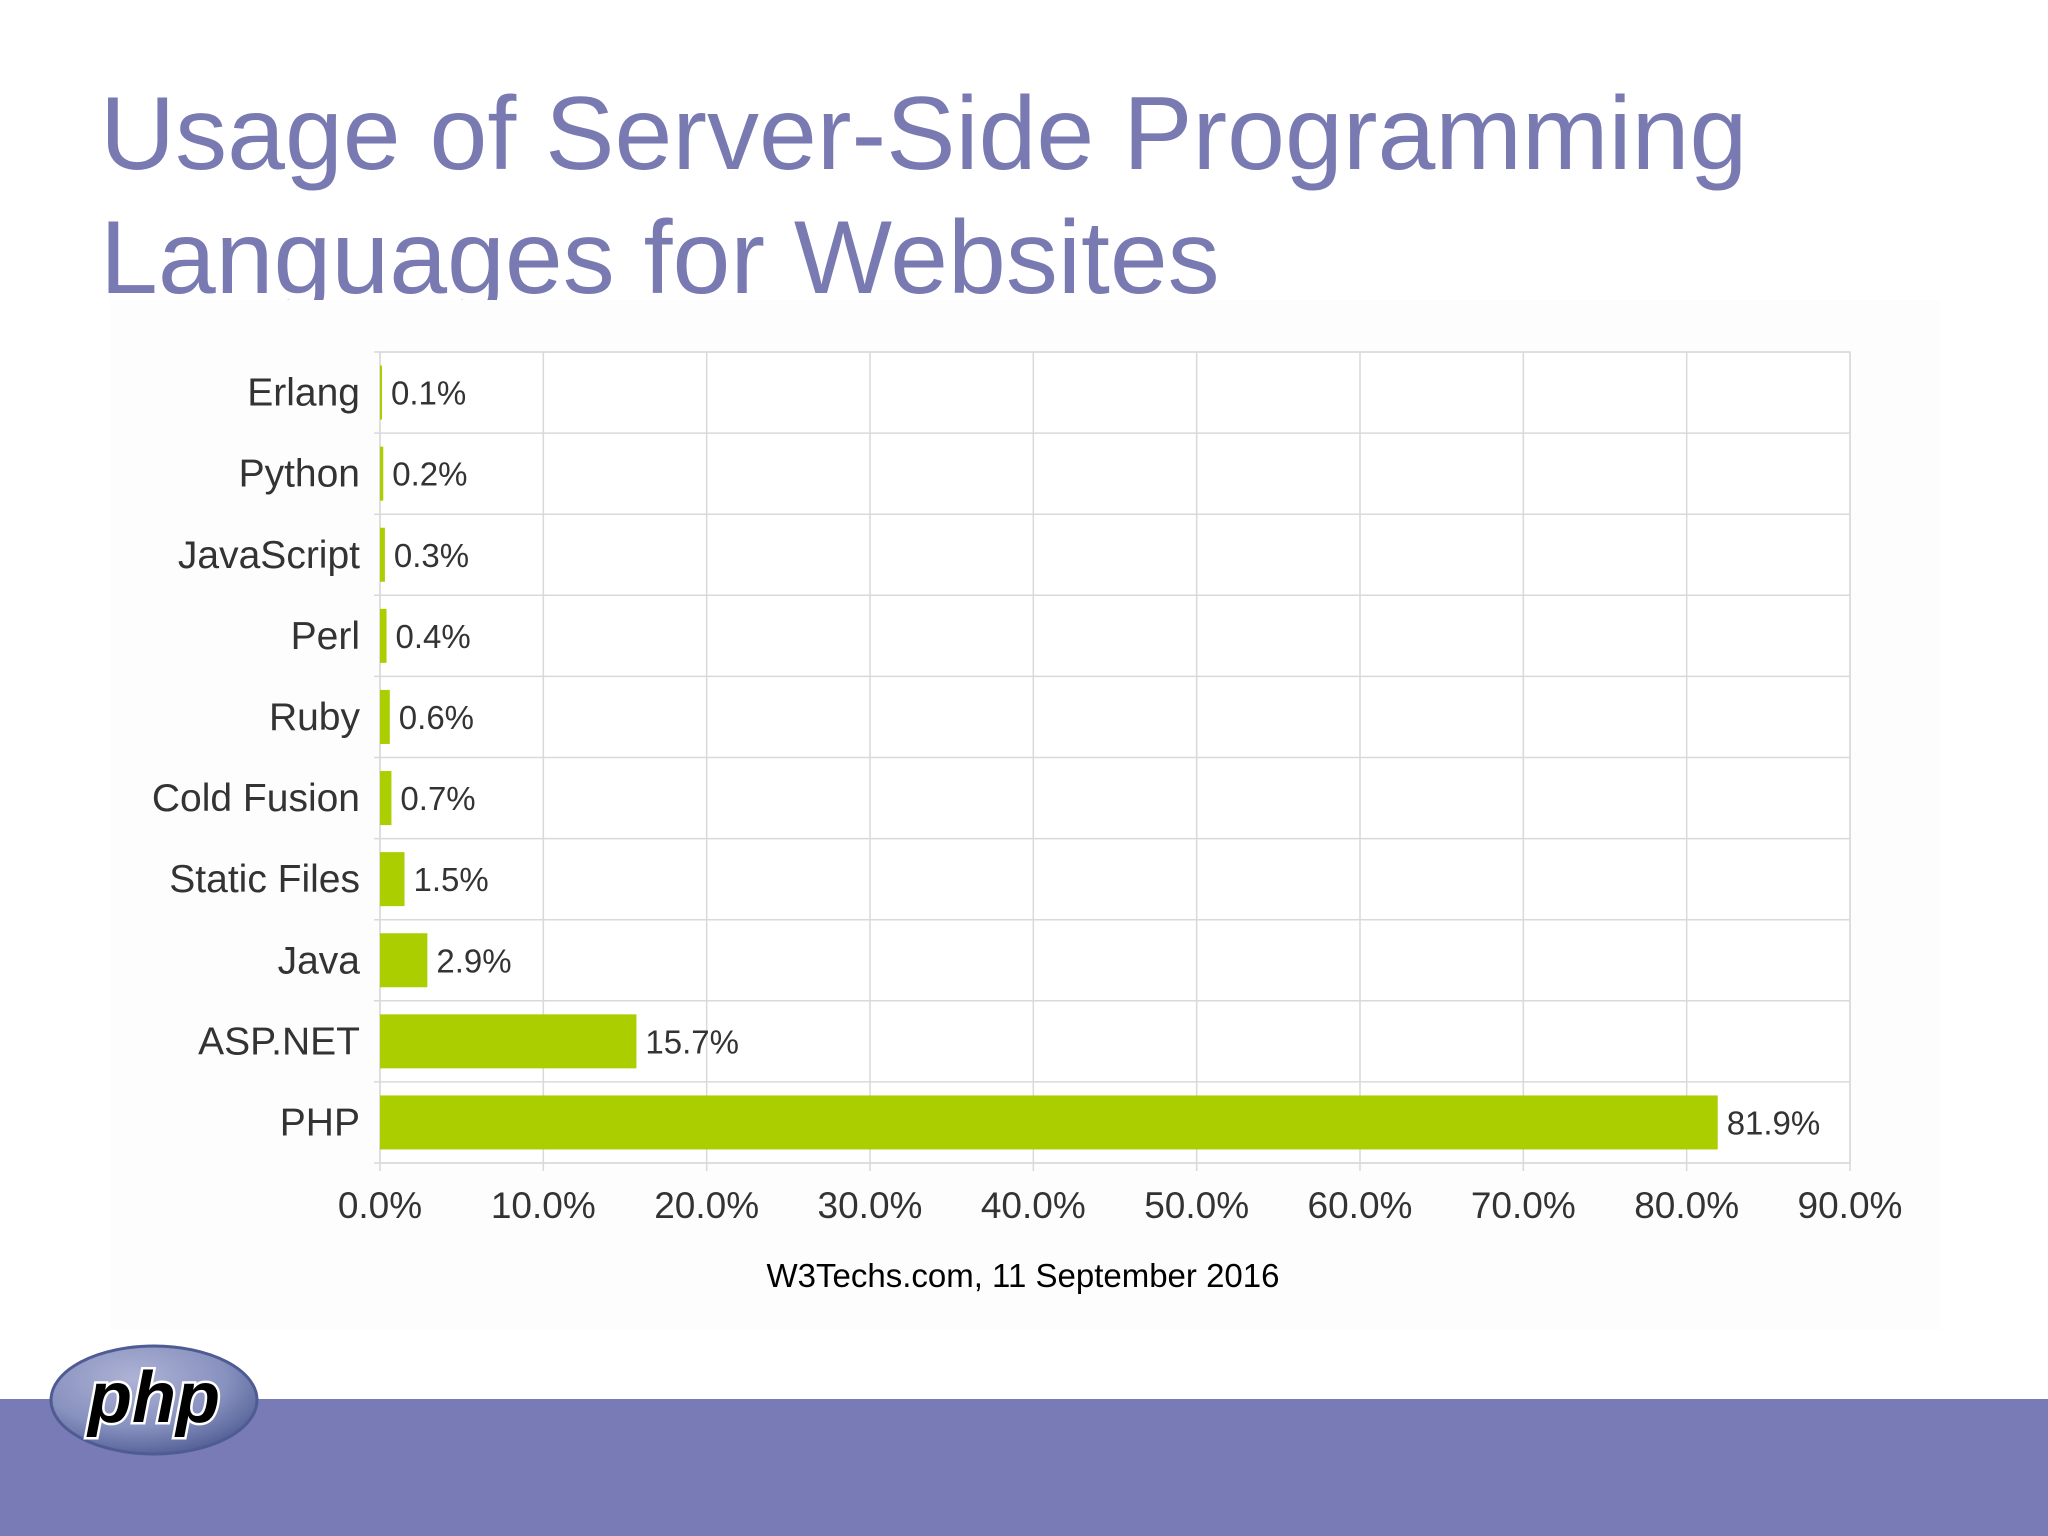 Image resolution: width=2048 pixels, height=1536 pixels. Describe the element at coordinates (429, 474) in the screenshot. I see `bar-value-label: 0.2%` at that location.